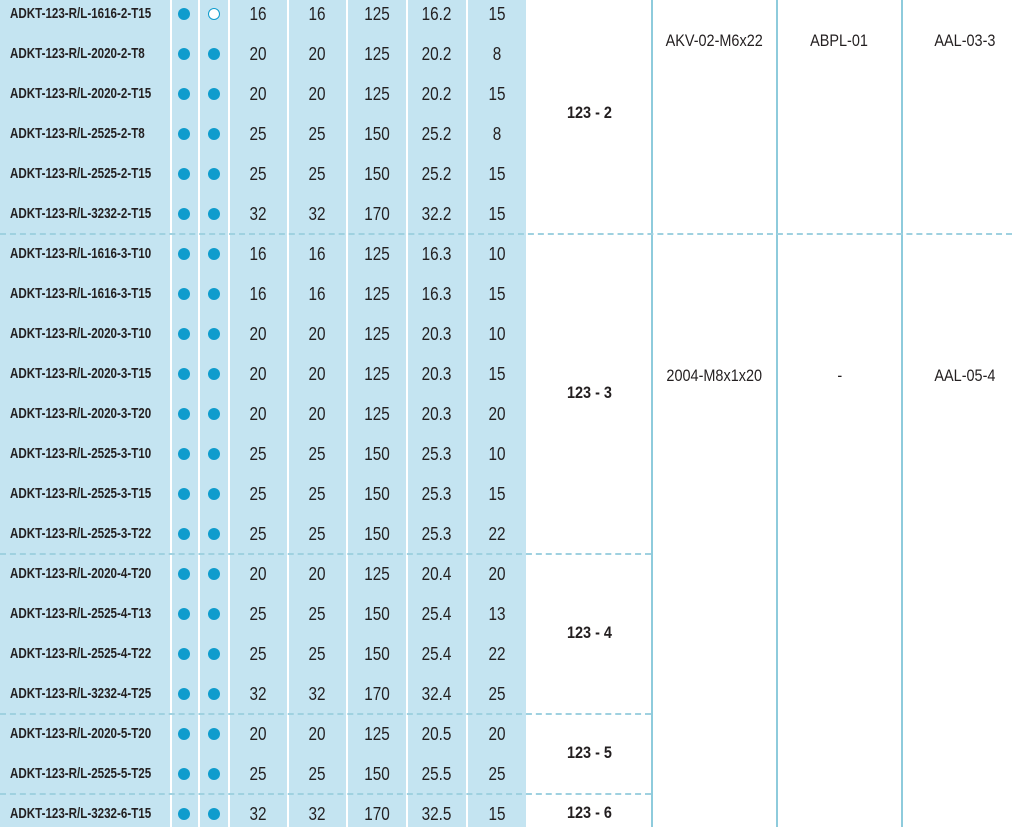 The height and width of the screenshot is (834, 1012). What do you see at coordinates (263, 454) in the screenshot?
I see `table-row: ADKT-123-R/L-2525-3-T10 25 25 150 25.3 10` at bounding box center [263, 454].